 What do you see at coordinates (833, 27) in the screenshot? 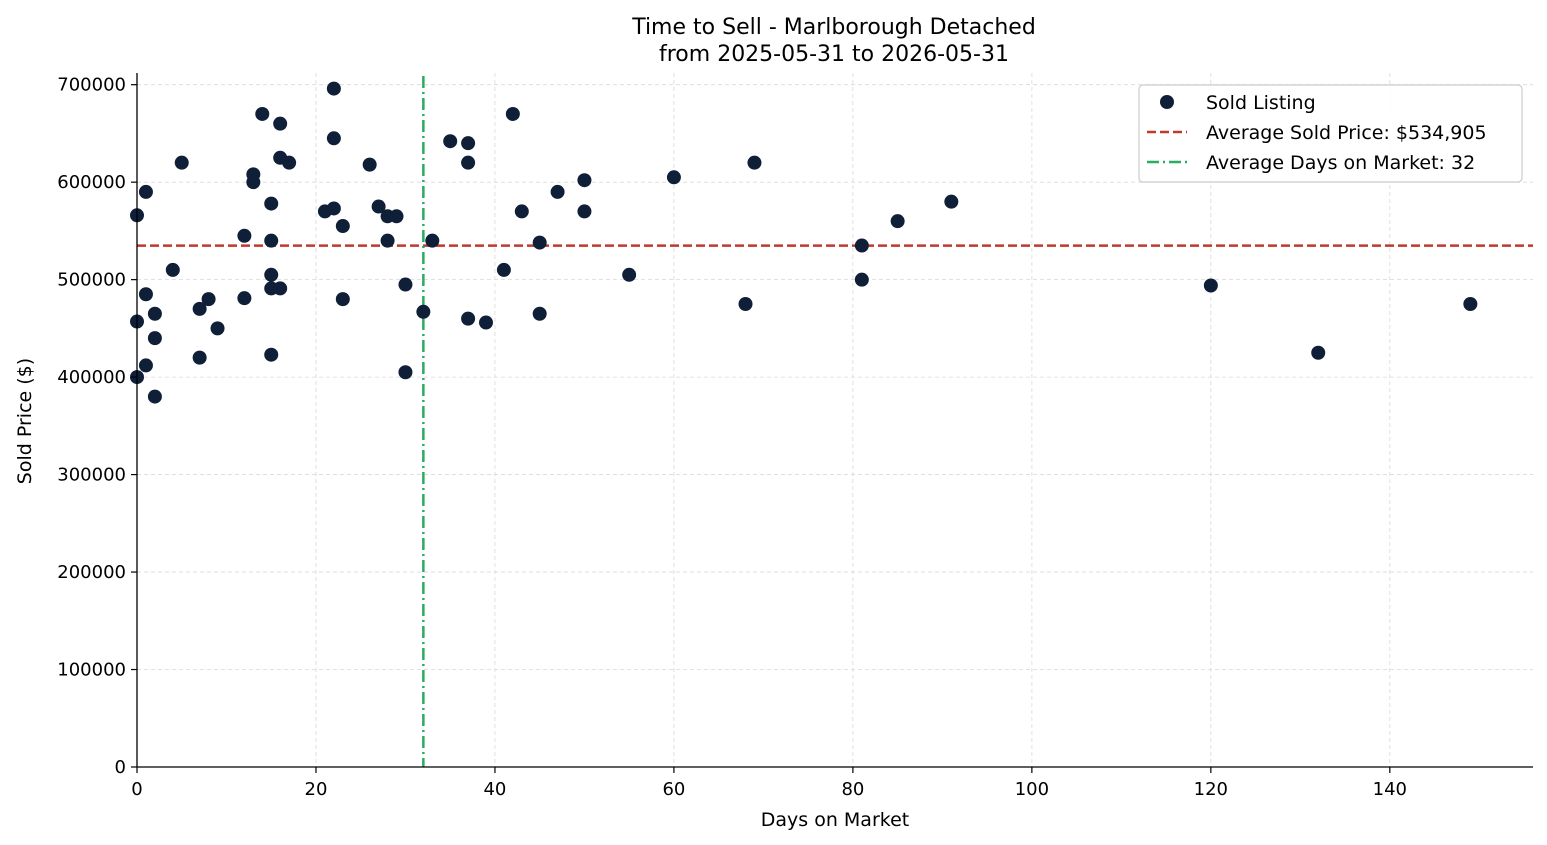
I see `chart-title: Time to Sell - Marlborough Detached` at bounding box center [833, 27].